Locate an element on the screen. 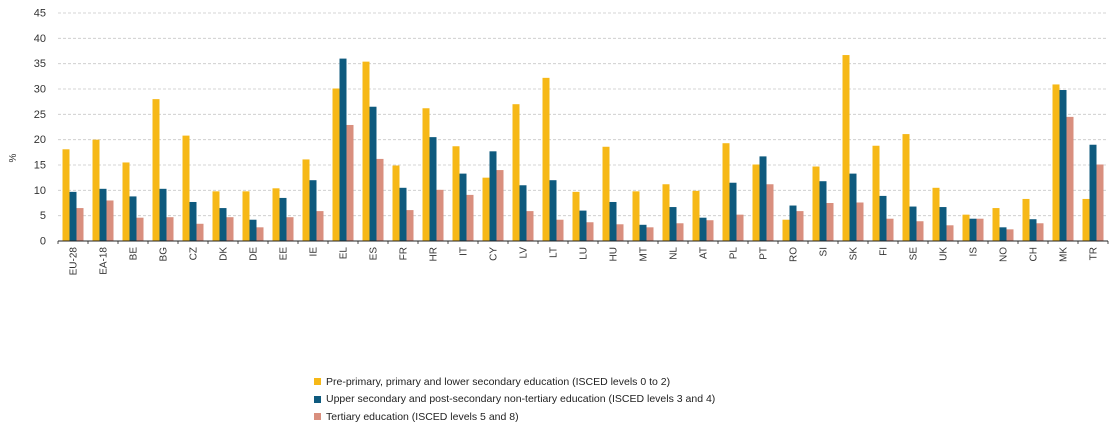 The width and height of the screenshot is (1111, 426). x-tick-label: BE is located at coordinates (134, 254).